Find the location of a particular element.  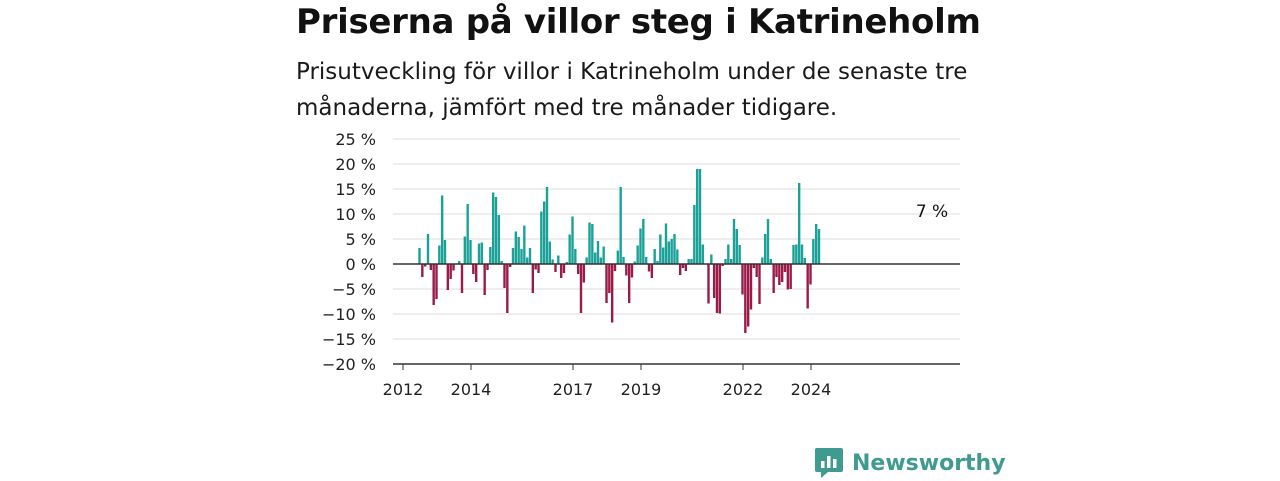

axes is located at coordinates (676, 316).